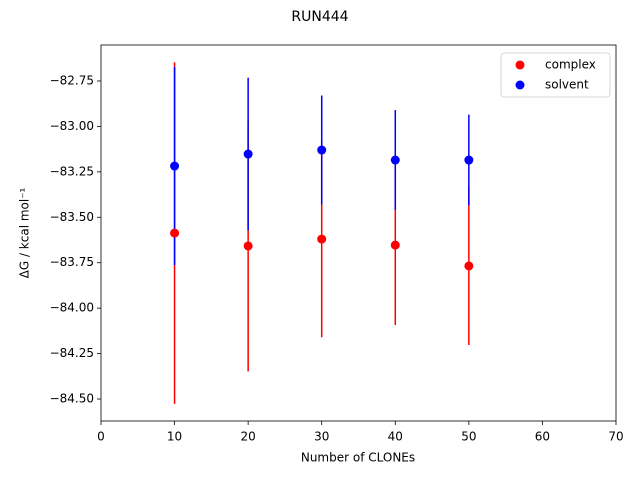 This screenshot has height=484, width=640. Describe the element at coordinates (72, 308) in the screenshot. I see `y-tick-label: −84.00` at that location.